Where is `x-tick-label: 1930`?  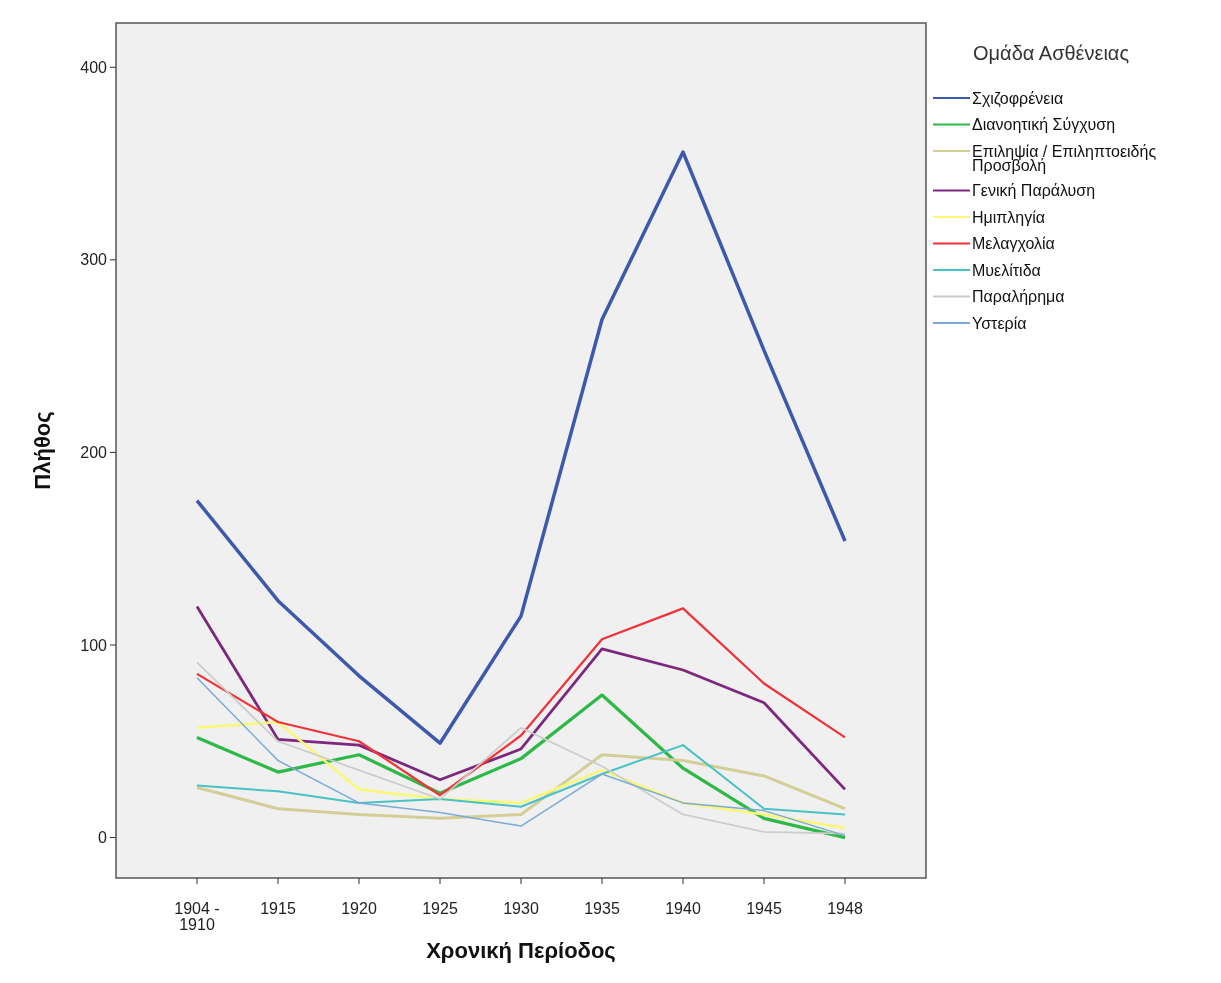
x-tick-label: 1930 is located at coordinates (521, 908).